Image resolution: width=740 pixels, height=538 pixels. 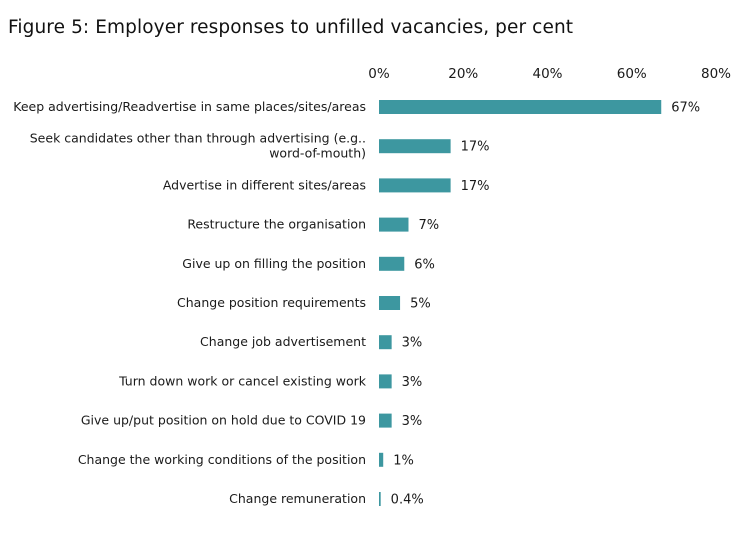 I want to click on data-label: 0.4%, so click(x=407, y=500).